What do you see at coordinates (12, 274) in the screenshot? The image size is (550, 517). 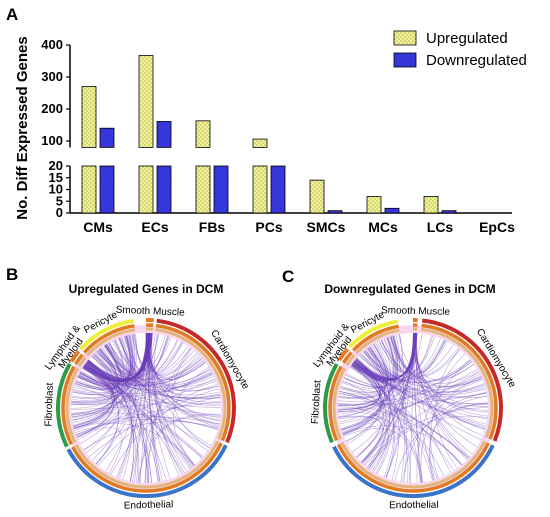 I see `panel-letter-b: B` at bounding box center [12, 274].